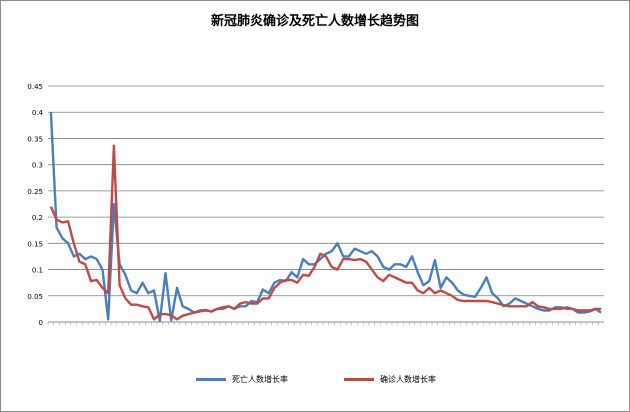 Image resolution: width=630 pixels, height=412 pixels. I want to click on legend-swatch-deaths, so click(211, 379).